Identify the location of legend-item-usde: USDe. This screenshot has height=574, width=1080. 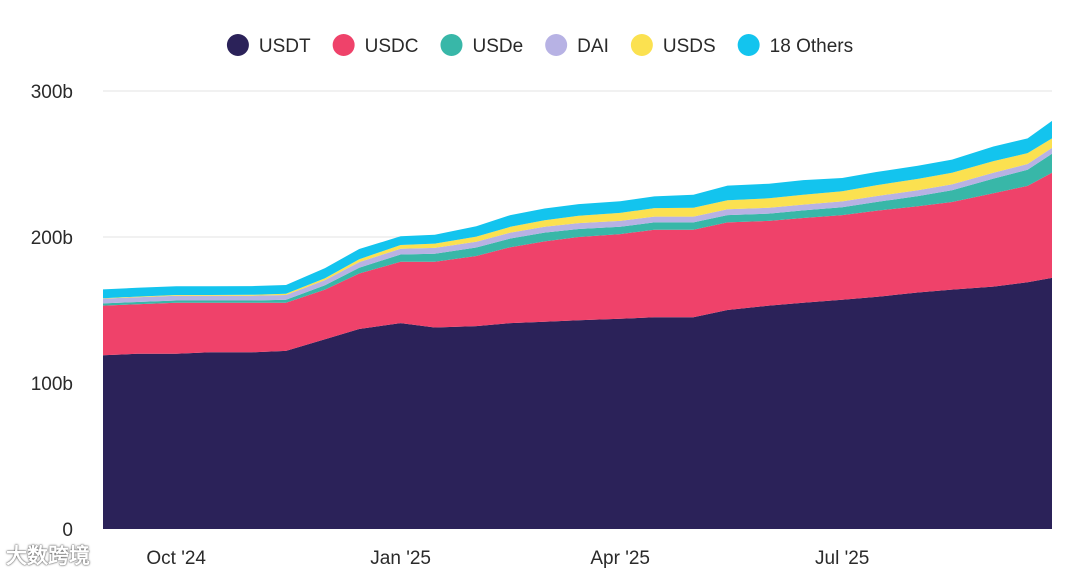
(481, 45).